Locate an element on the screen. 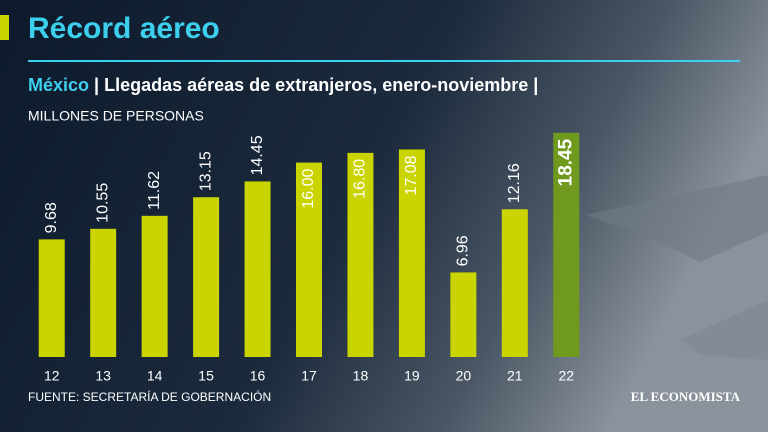 The height and width of the screenshot is (432, 768). x-tick-label: 22 is located at coordinates (566, 376).